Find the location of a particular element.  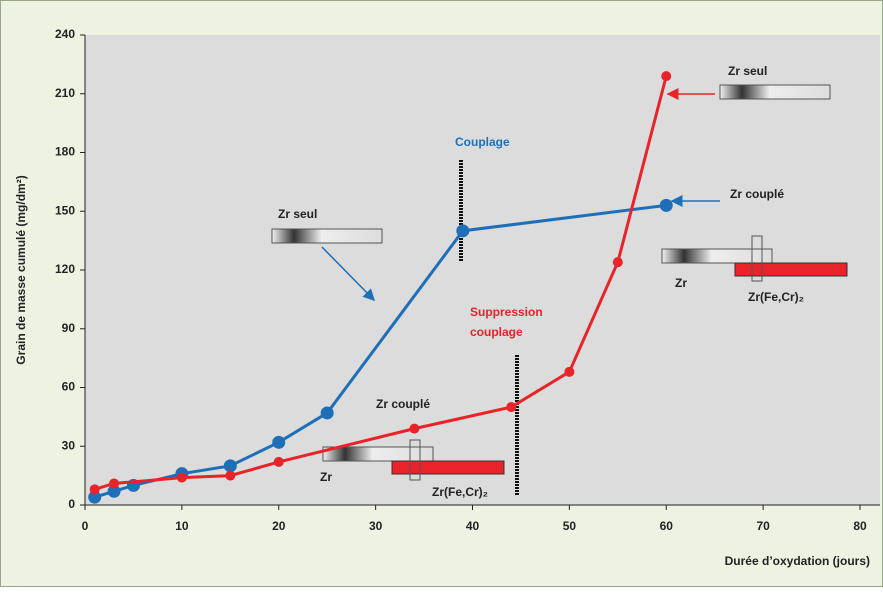

x-tick-label: 60 is located at coordinates (667, 526).